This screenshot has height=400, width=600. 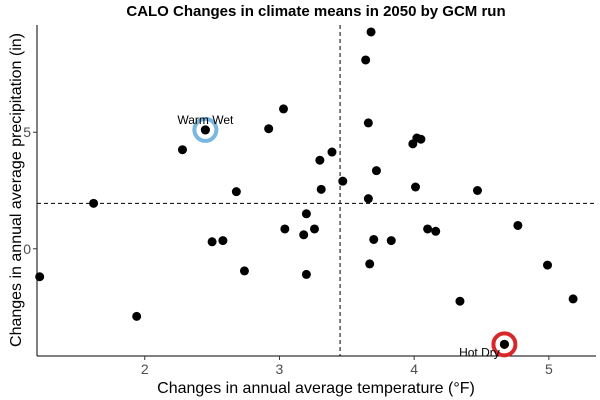 I want to click on x-tick-label: 2, so click(x=145, y=369).